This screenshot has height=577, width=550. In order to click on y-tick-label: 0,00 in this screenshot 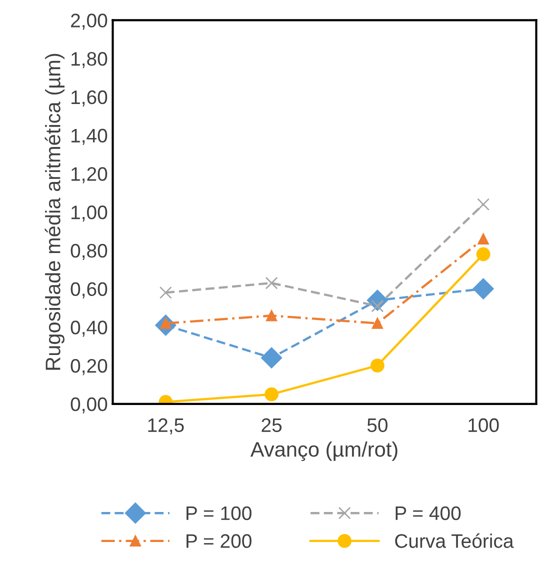, I will do `click(89, 405)`.